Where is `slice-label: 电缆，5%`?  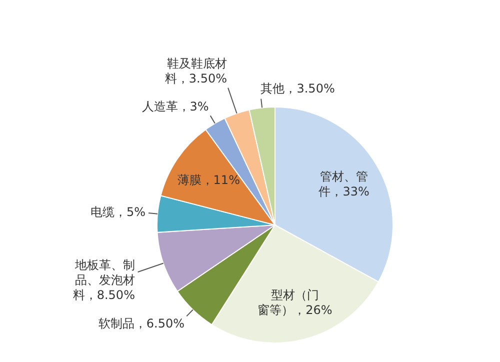
slice-label: 电缆，5% is located at coordinates (118, 212).